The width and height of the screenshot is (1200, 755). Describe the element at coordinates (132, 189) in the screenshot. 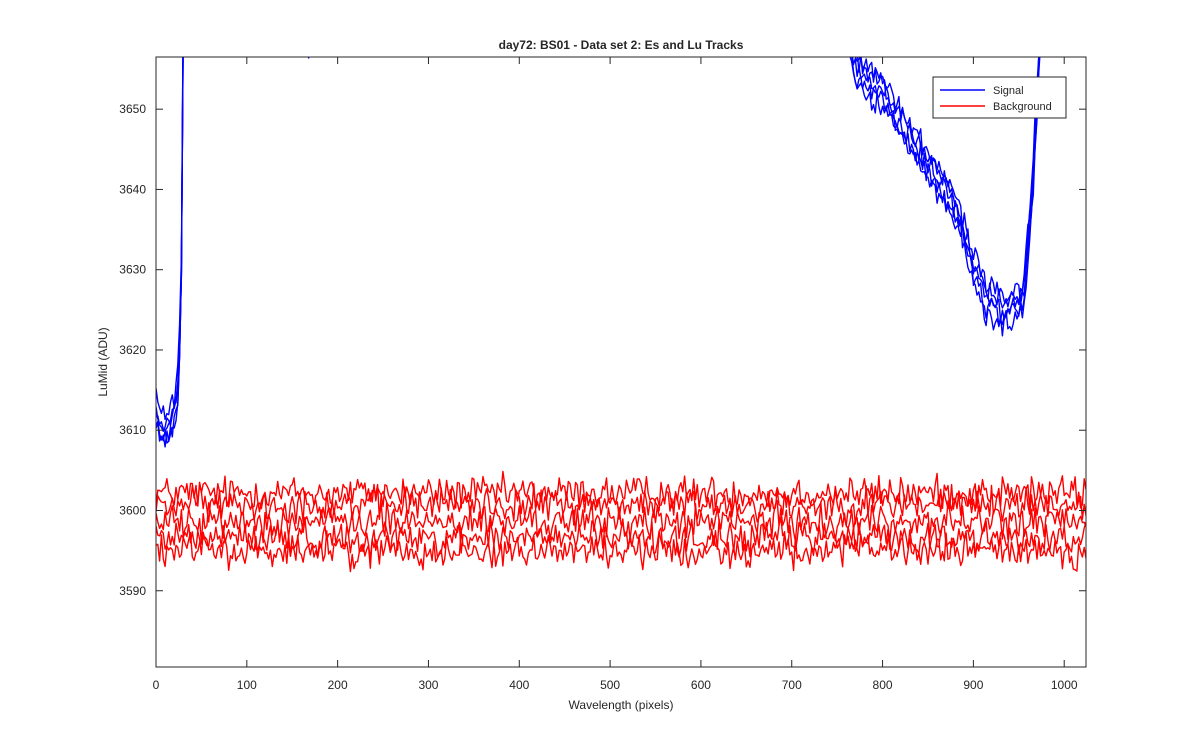

I see `y-tick-label: 3640` at that location.